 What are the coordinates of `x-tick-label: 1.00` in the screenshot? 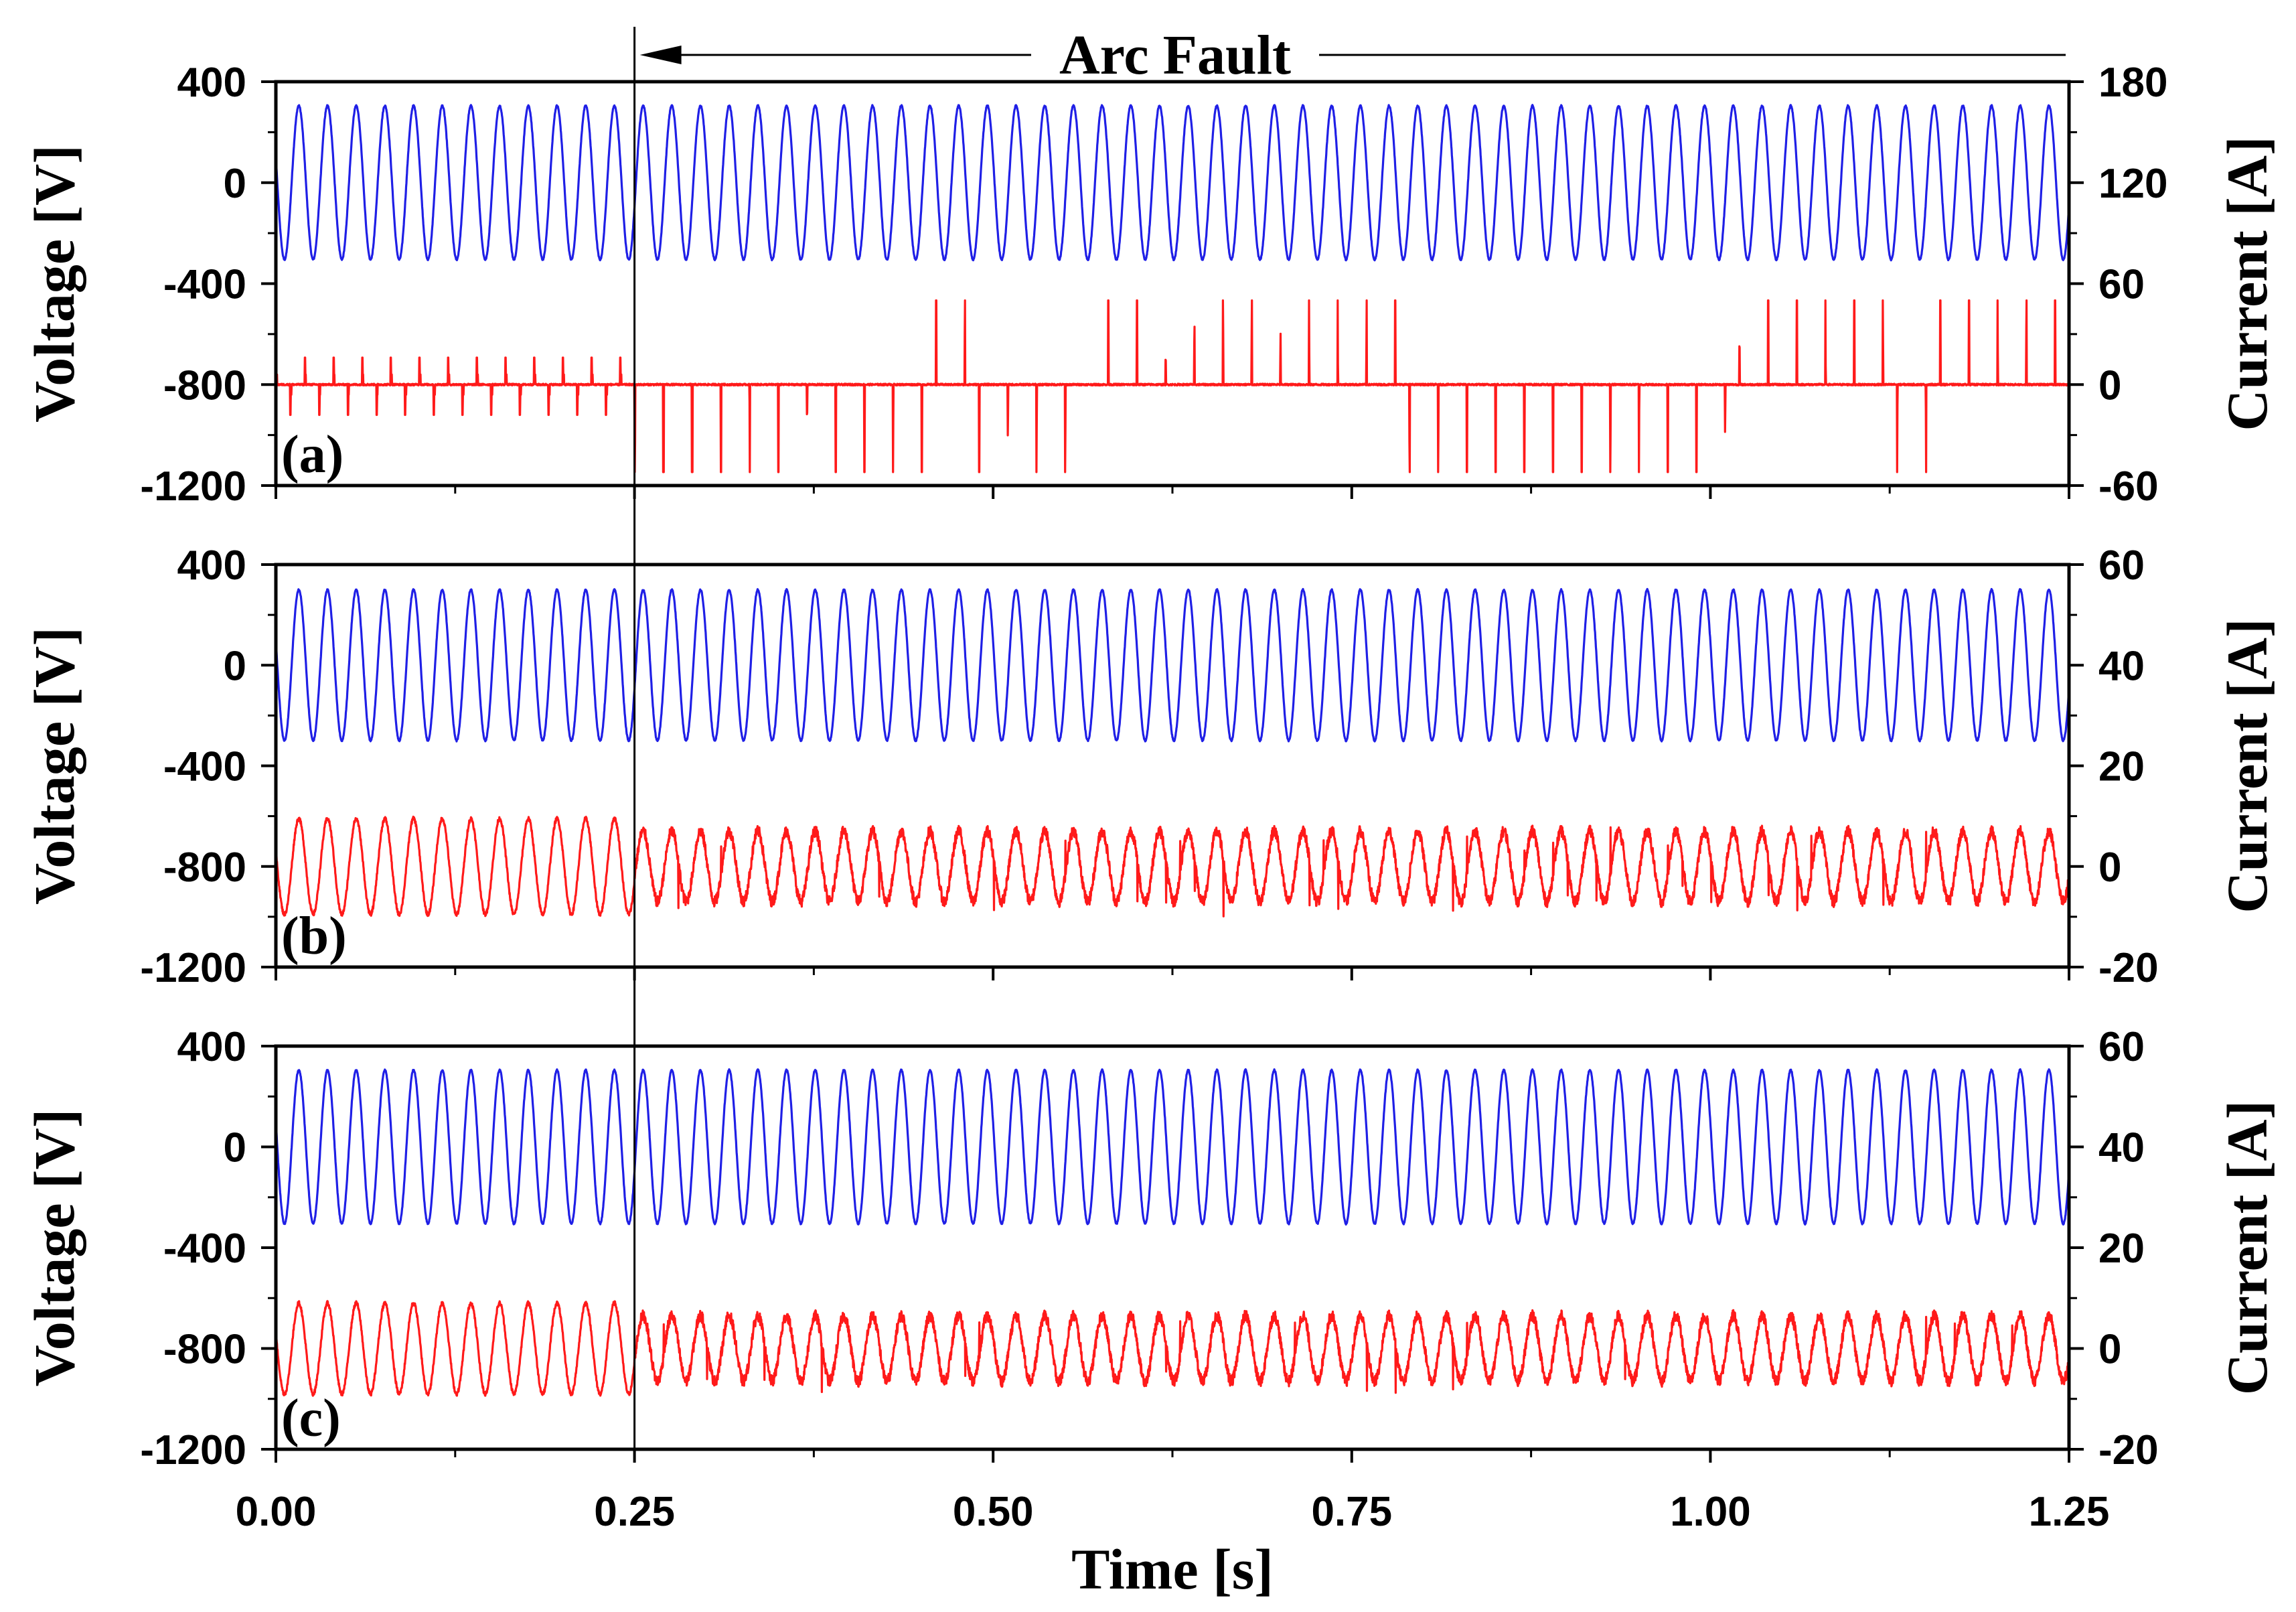 It's located at (1710, 1512).